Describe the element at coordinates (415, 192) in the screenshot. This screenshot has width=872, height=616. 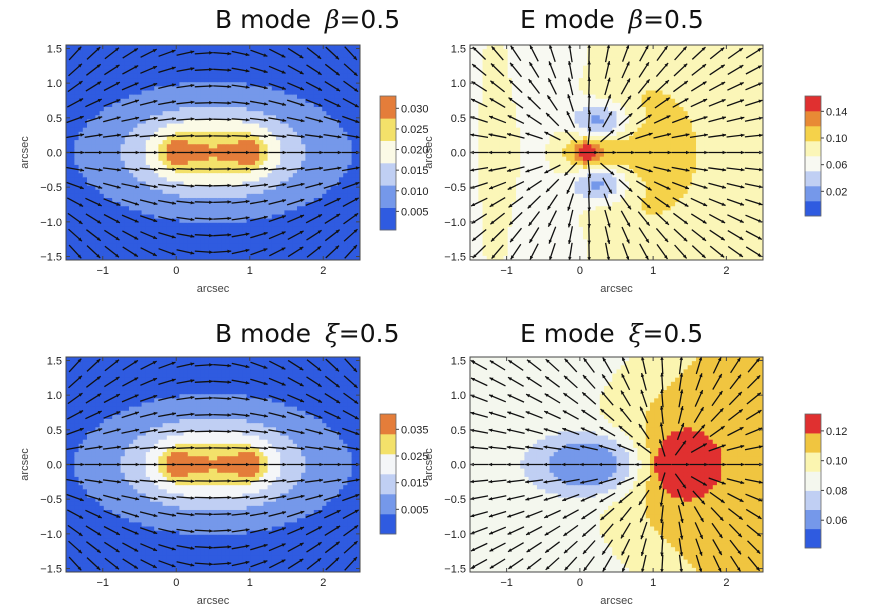
I see `colorbar-tick-label: 0.010` at that location.